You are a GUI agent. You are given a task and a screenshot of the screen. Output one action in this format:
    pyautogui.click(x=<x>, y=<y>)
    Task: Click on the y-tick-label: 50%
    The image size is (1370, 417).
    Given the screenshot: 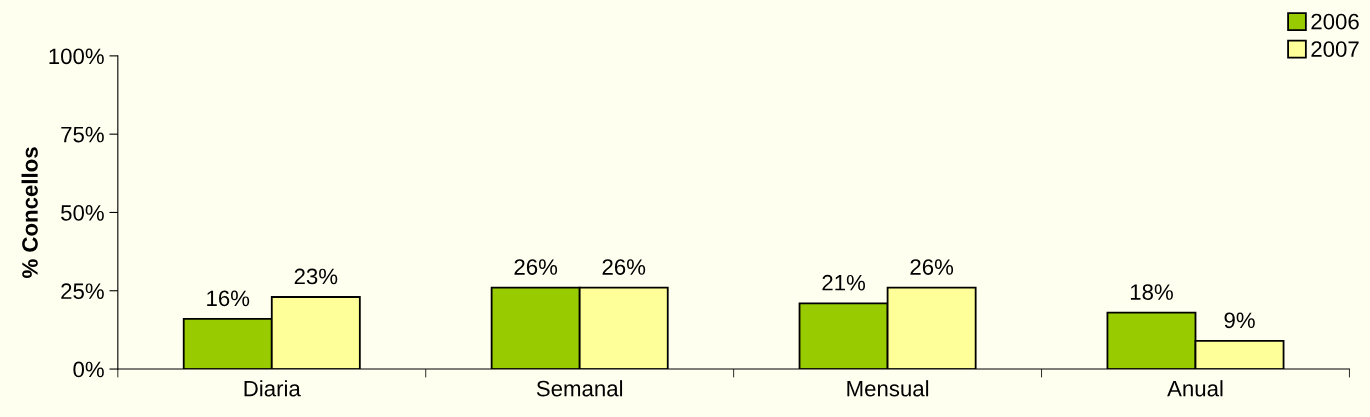 What is the action you would take?
    pyautogui.click(x=82, y=213)
    